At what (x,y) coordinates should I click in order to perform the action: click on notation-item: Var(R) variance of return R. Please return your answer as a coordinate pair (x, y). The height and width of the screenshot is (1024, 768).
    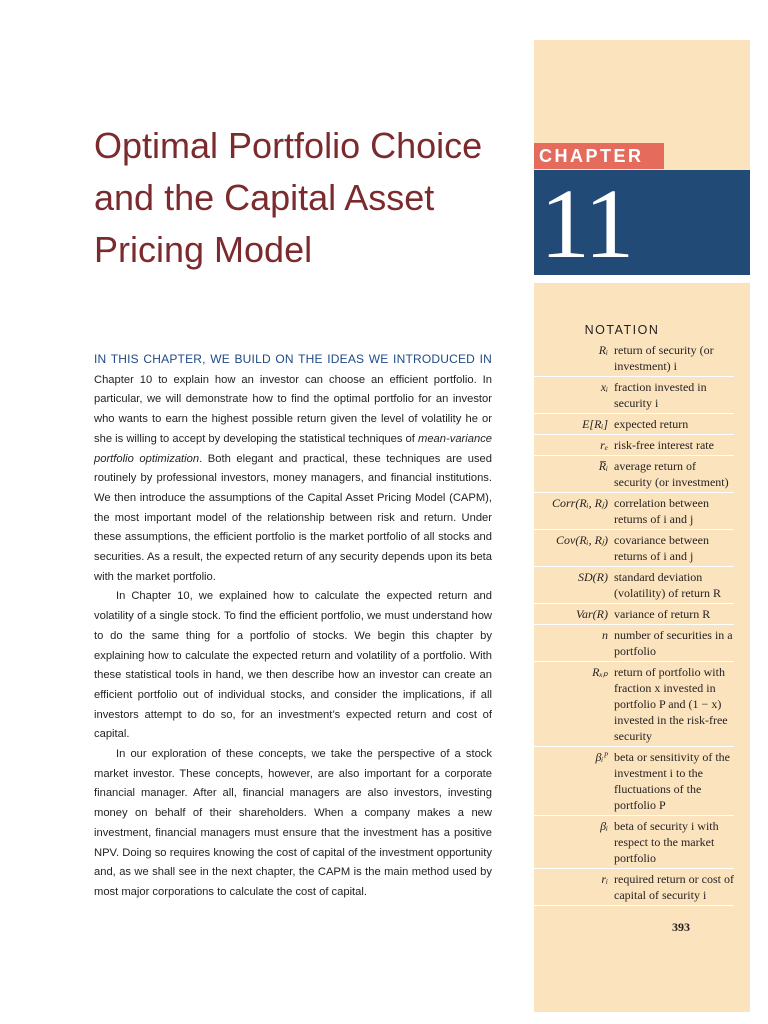
    Looking at the image, I should click on (634, 614).